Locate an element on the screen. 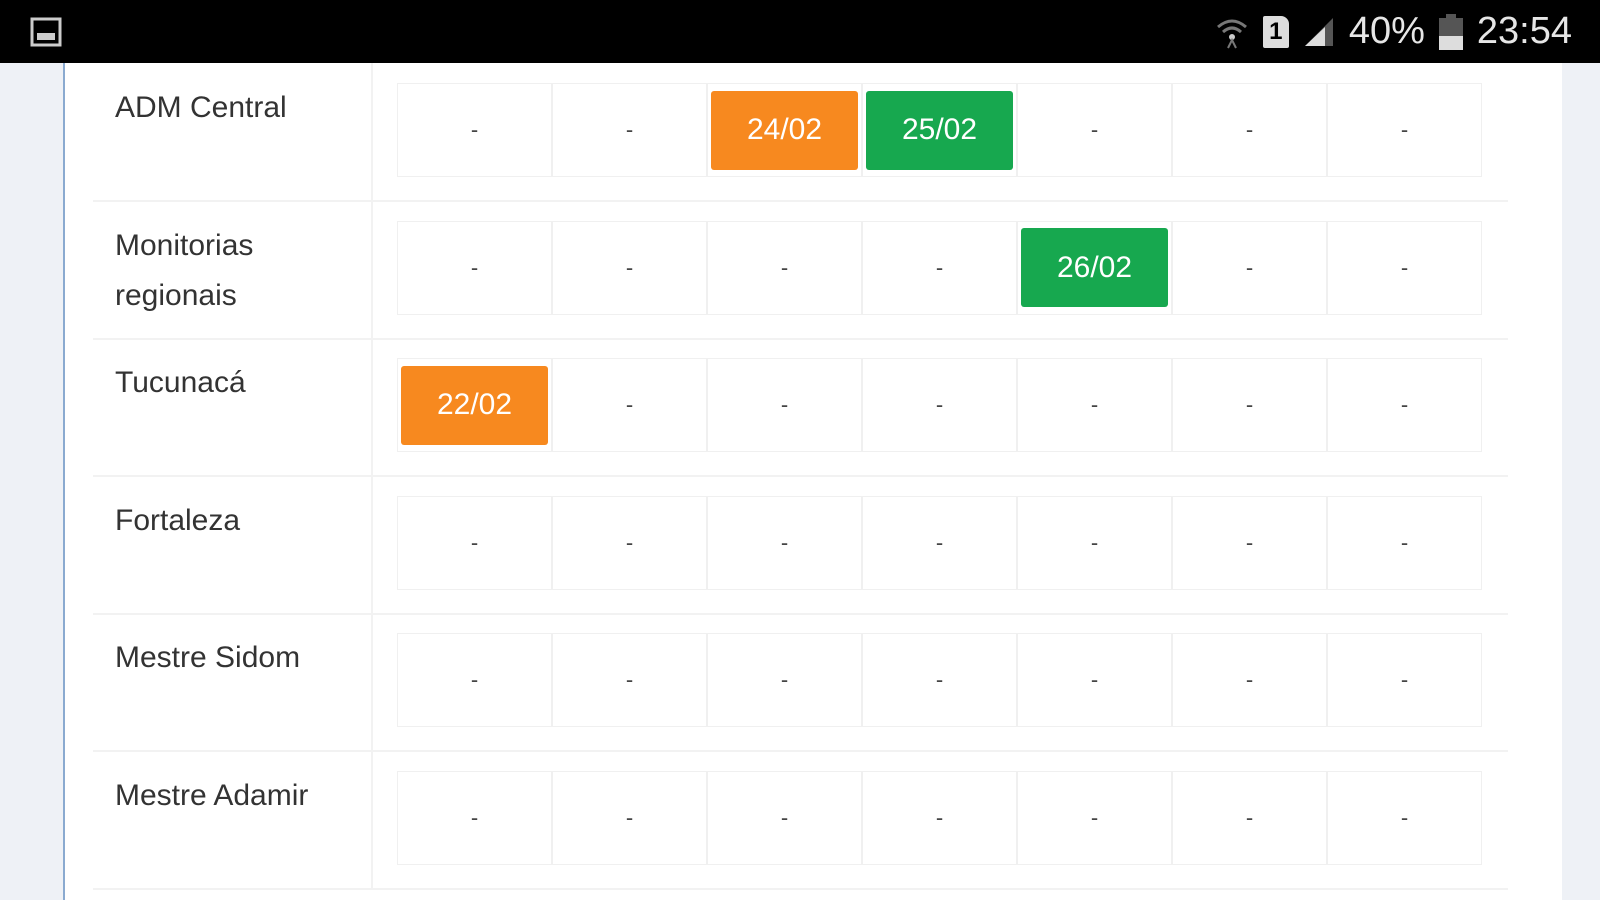 This screenshot has height=900, width=1600. day-cell: 24/02 is located at coordinates (784, 130).